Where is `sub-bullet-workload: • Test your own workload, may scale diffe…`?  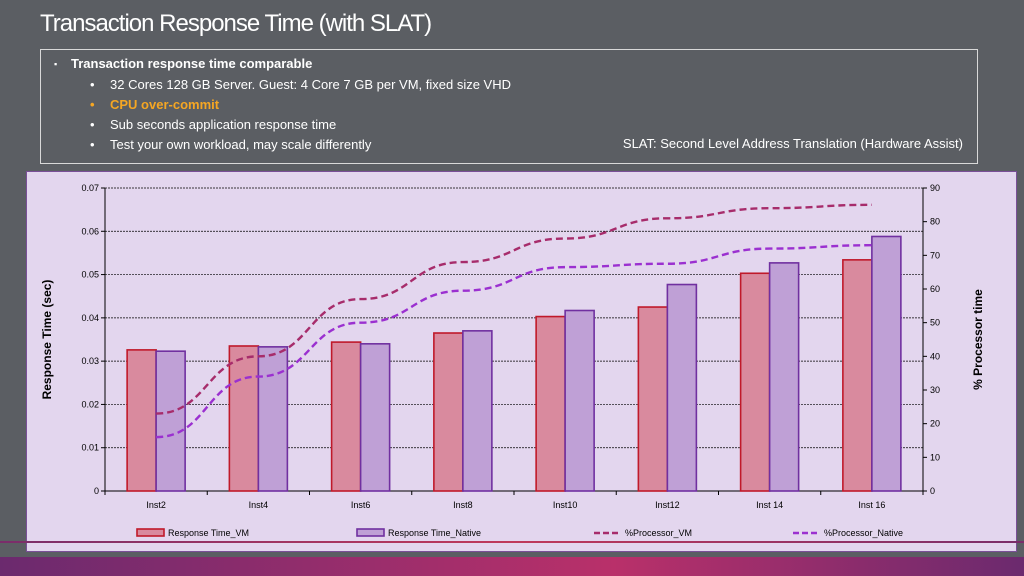
sub-bullet-workload: • Test your own workload, may scale diffe… is located at coordinates (230, 144).